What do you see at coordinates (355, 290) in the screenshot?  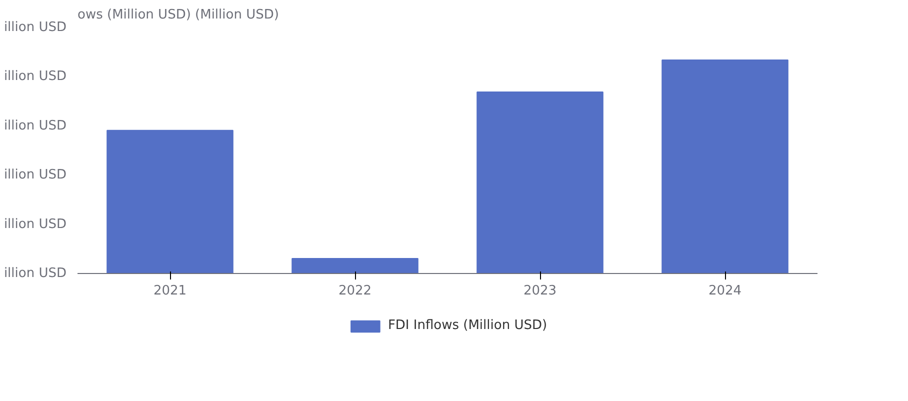 I see `x-tick-label: 2022` at bounding box center [355, 290].